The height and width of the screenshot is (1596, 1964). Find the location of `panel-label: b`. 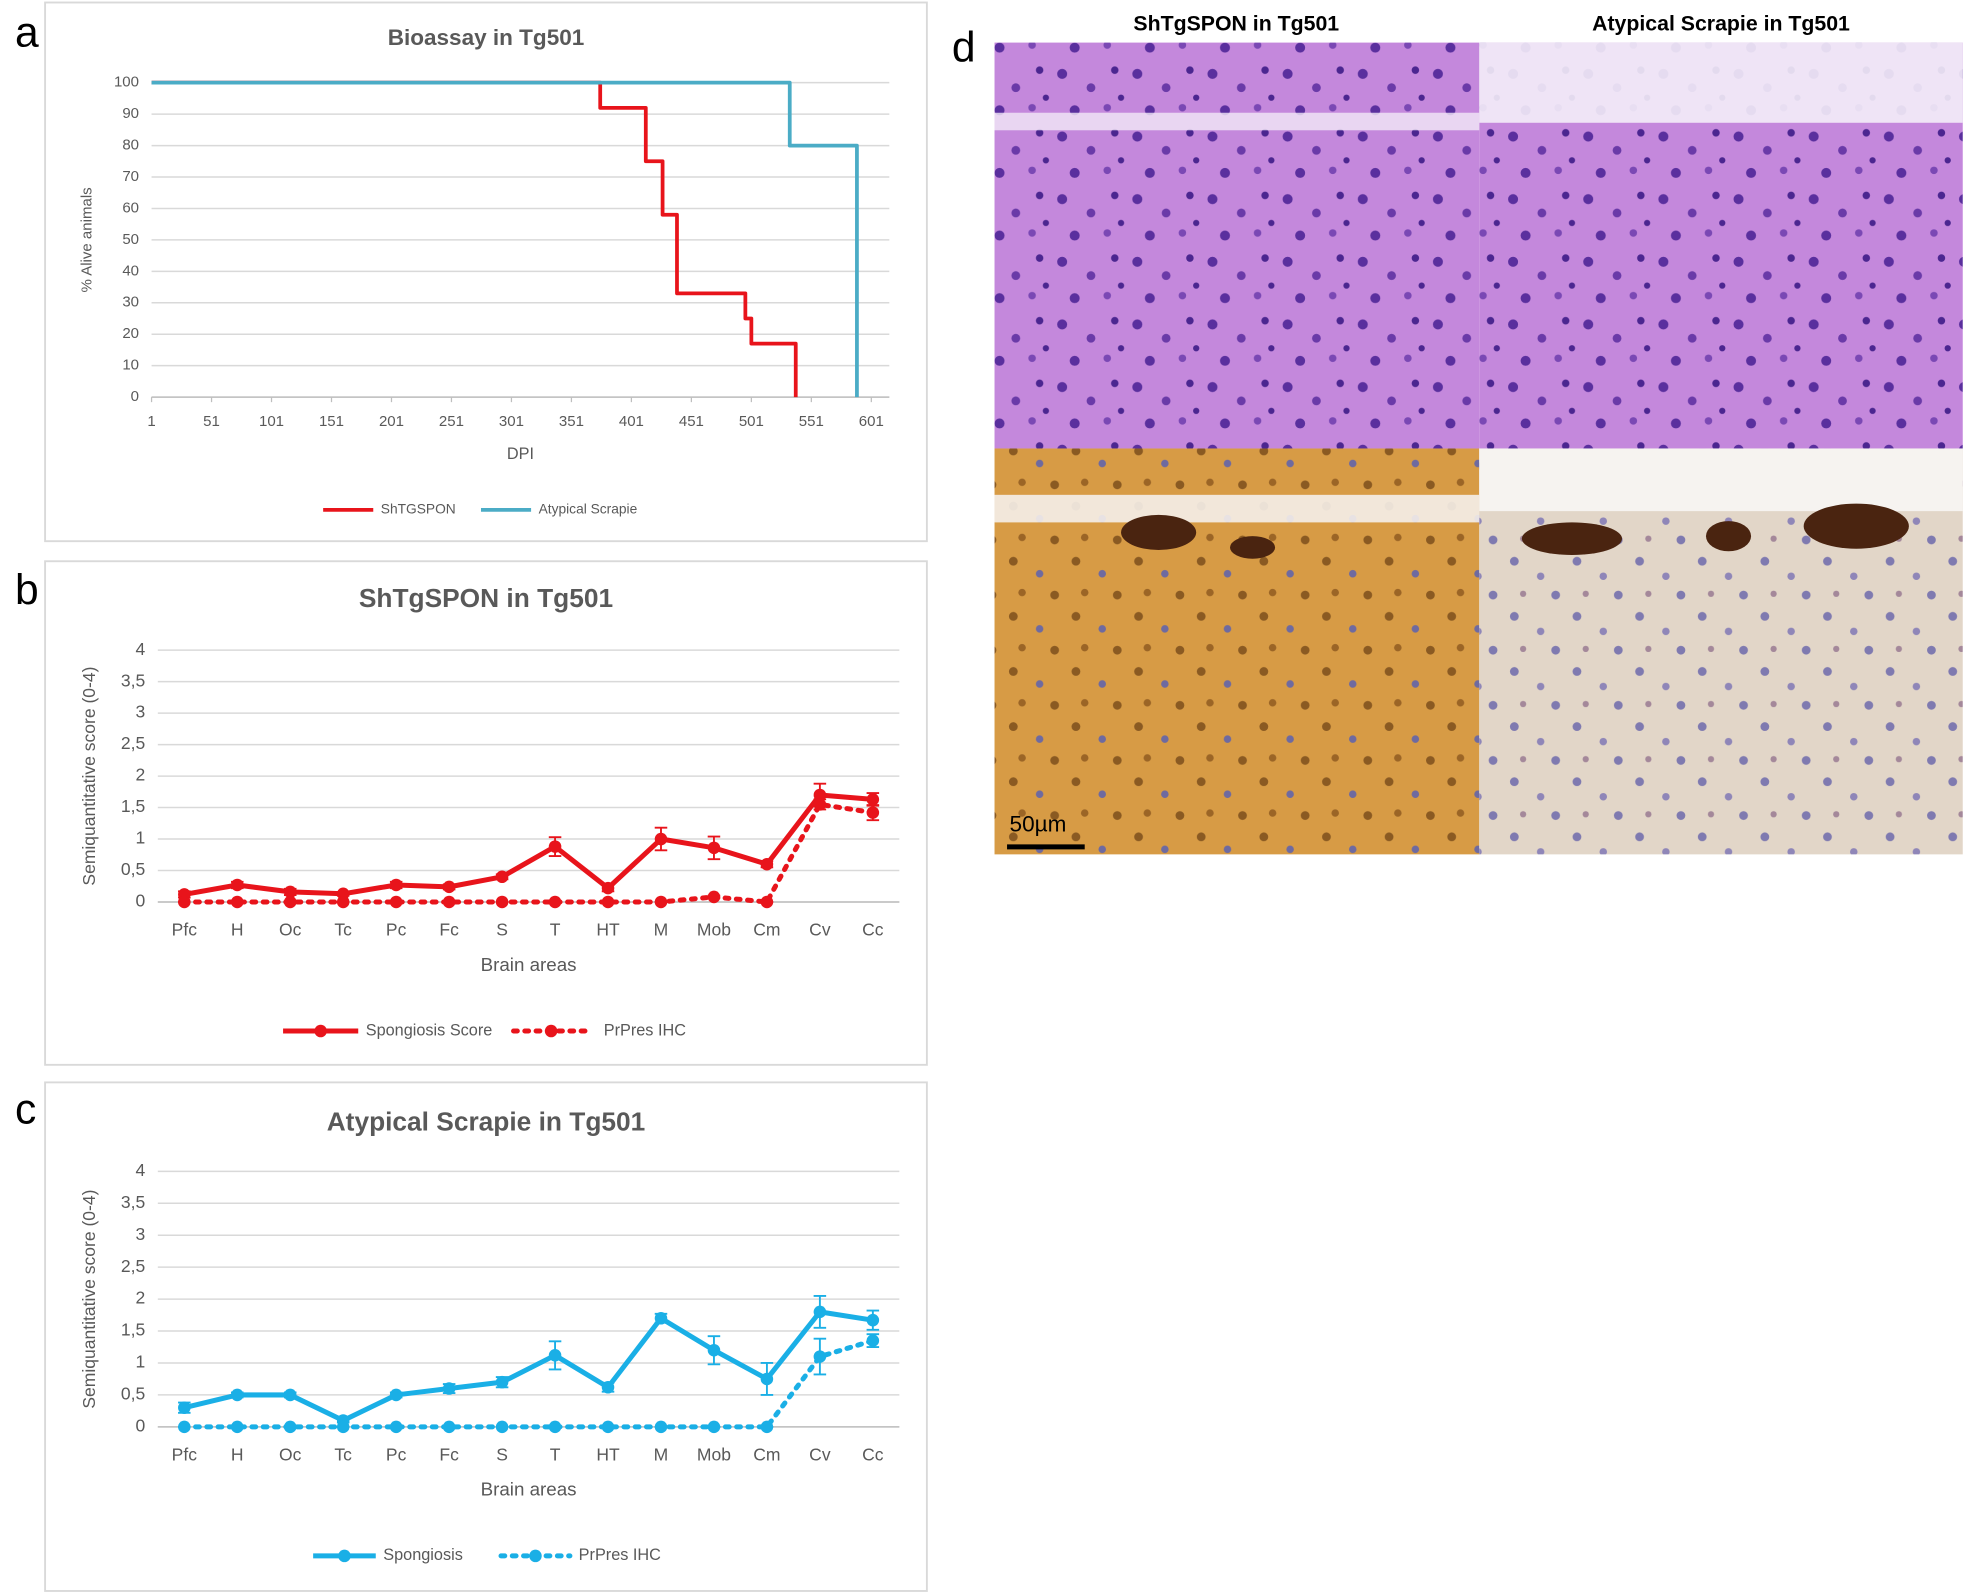

panel-label: b is located at coordinates (27, 590).